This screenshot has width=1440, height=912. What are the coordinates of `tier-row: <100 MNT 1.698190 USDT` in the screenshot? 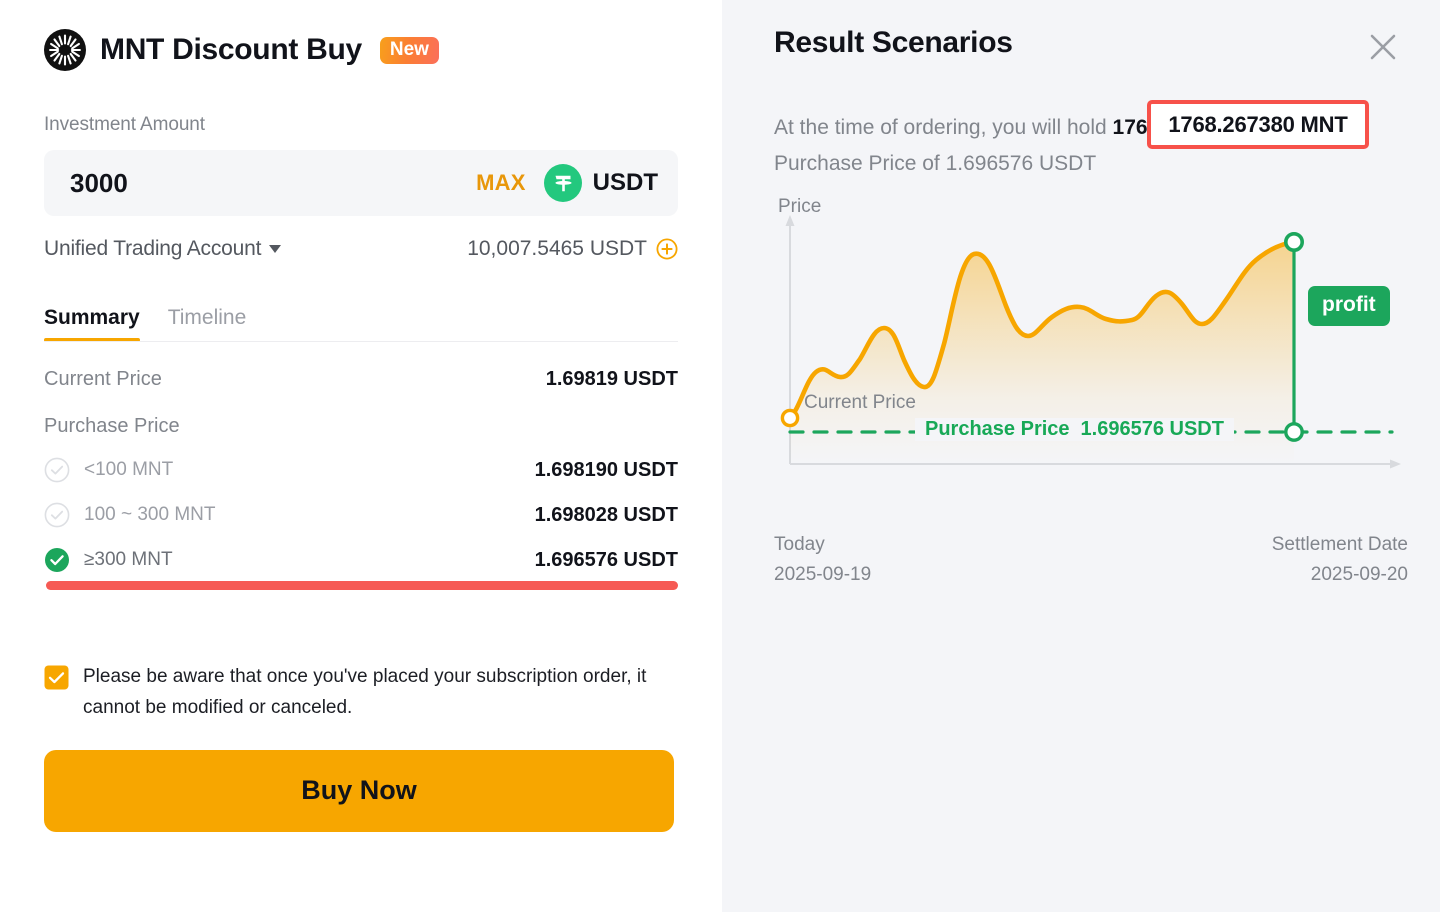 It's located at (361, 470).